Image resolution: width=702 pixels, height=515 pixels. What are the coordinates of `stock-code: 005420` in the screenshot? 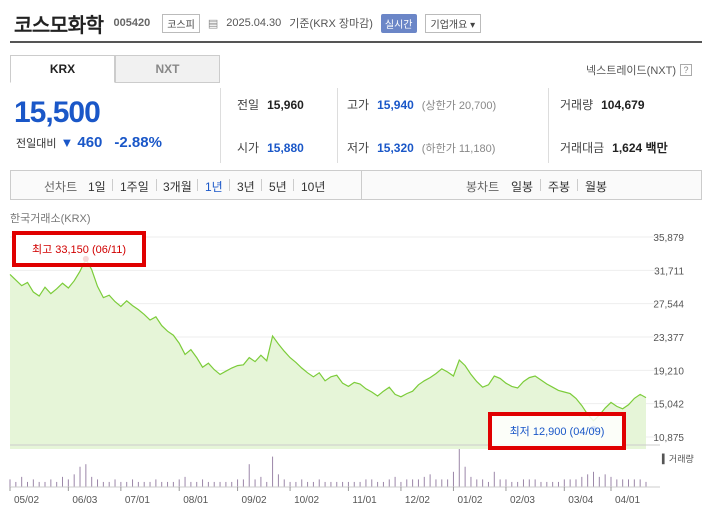 It's located at (132, 23).